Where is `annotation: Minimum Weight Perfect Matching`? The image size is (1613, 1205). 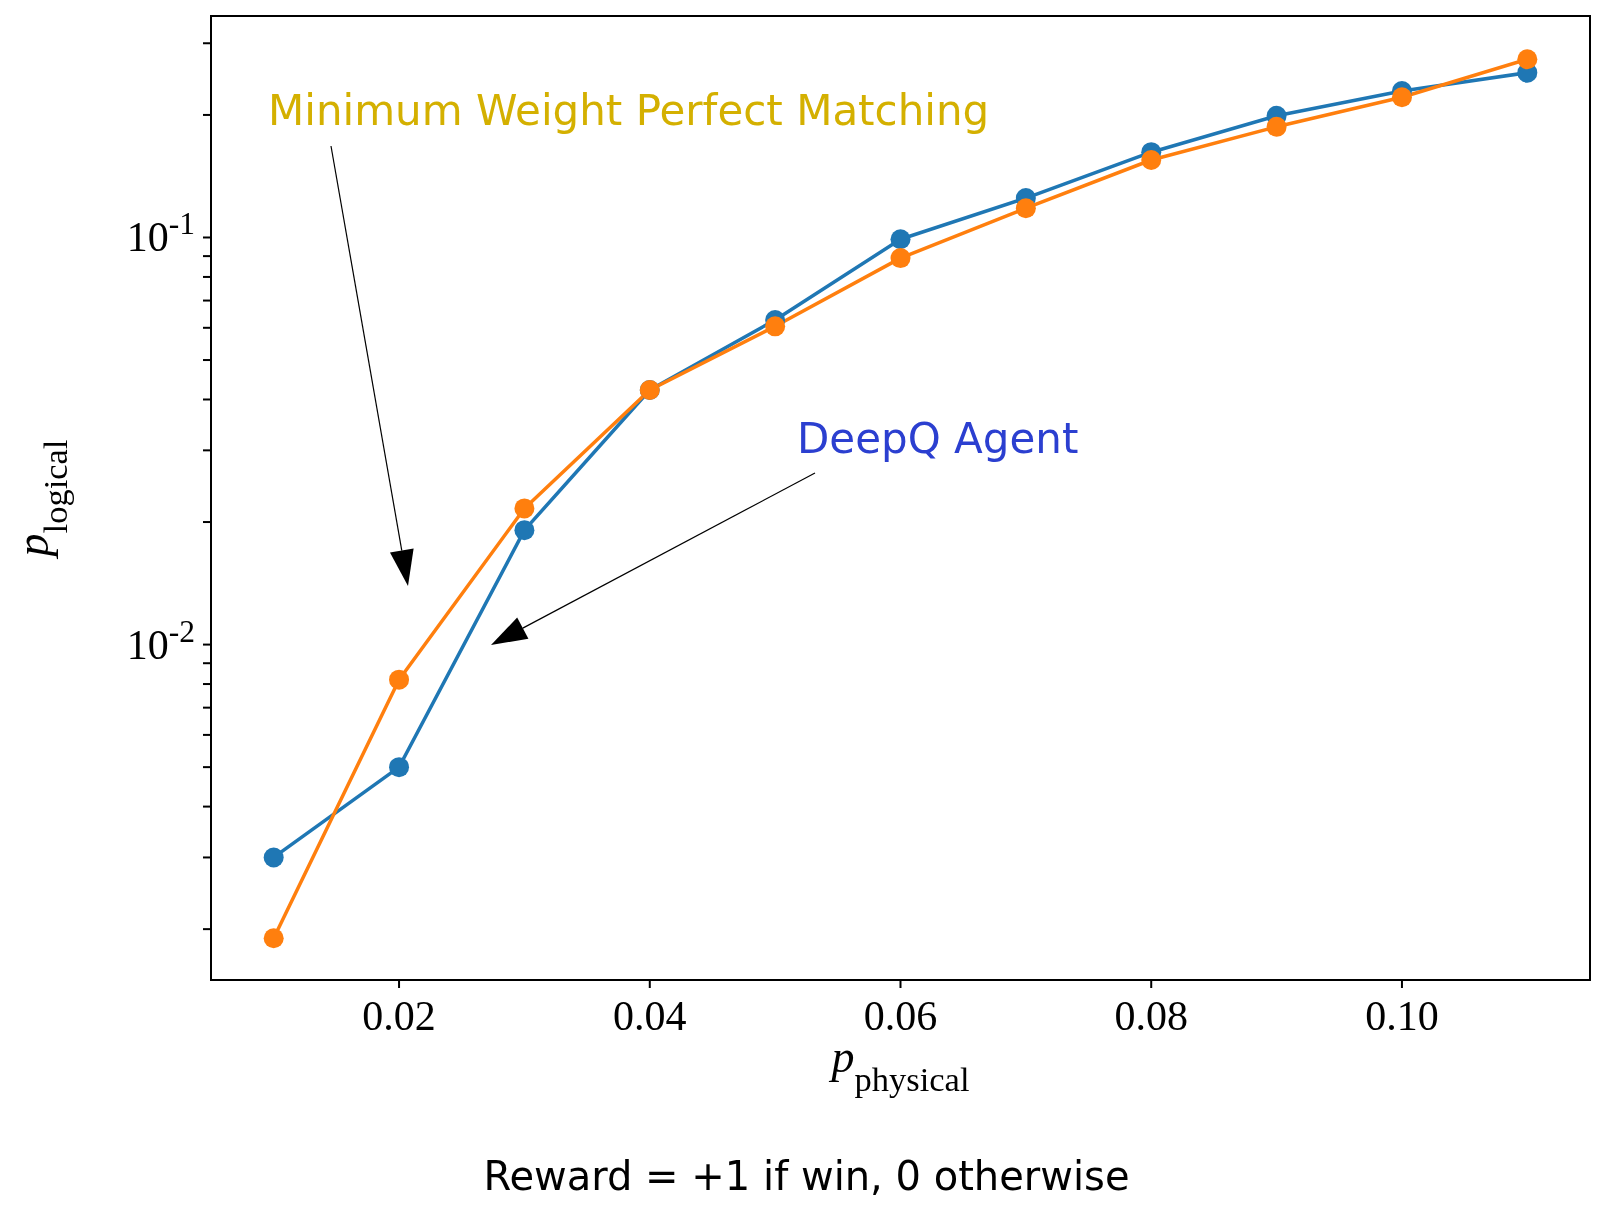 annotation: Minimum Weight Perfect Matching is located at coordinates (629, 110).